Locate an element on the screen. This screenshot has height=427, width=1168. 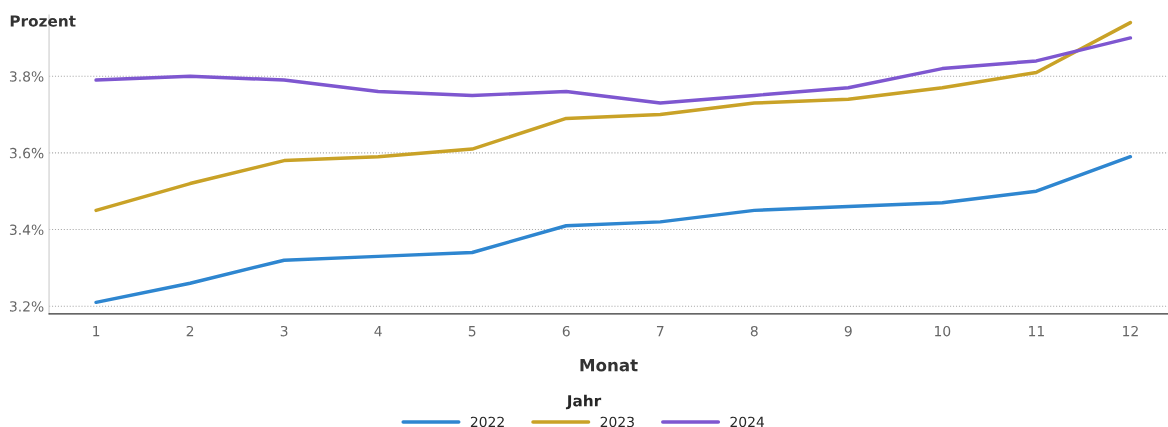
x-tick-label: 12 is located at coordinates (1130, 331).